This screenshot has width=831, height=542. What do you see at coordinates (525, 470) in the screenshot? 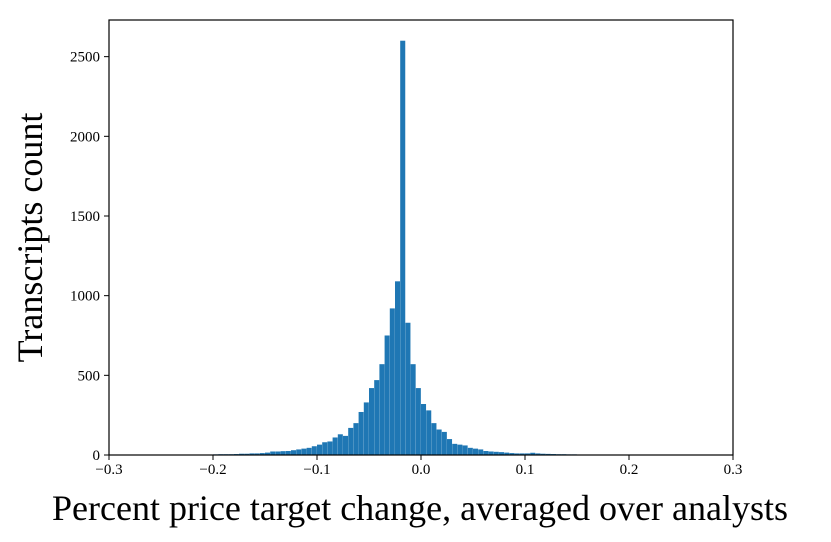
I see `x-tick-label: 0.1` at bounding box center [525, 470].